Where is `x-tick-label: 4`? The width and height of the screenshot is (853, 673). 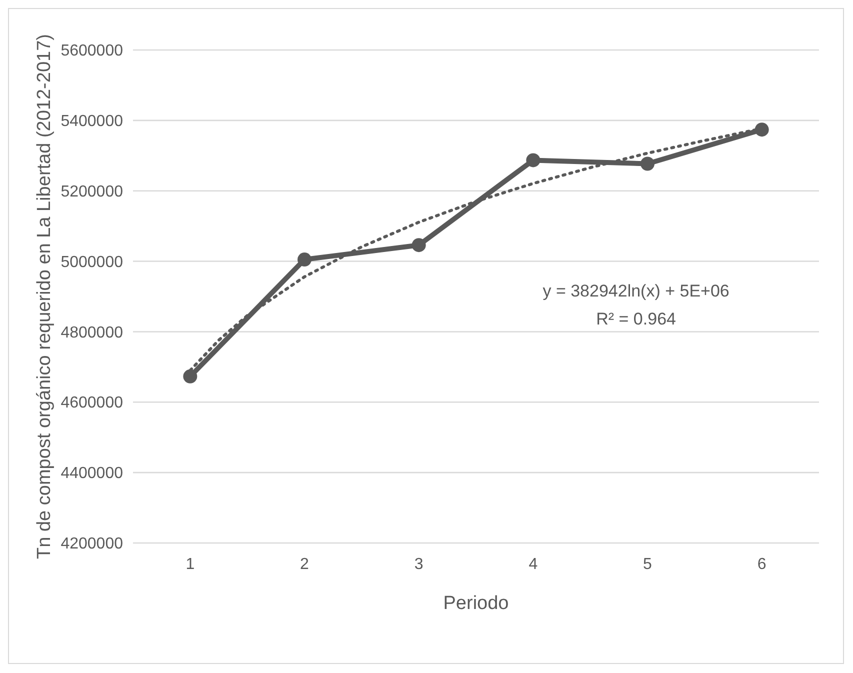
x-tick-label: 4 is located at coordinates (533, 564).